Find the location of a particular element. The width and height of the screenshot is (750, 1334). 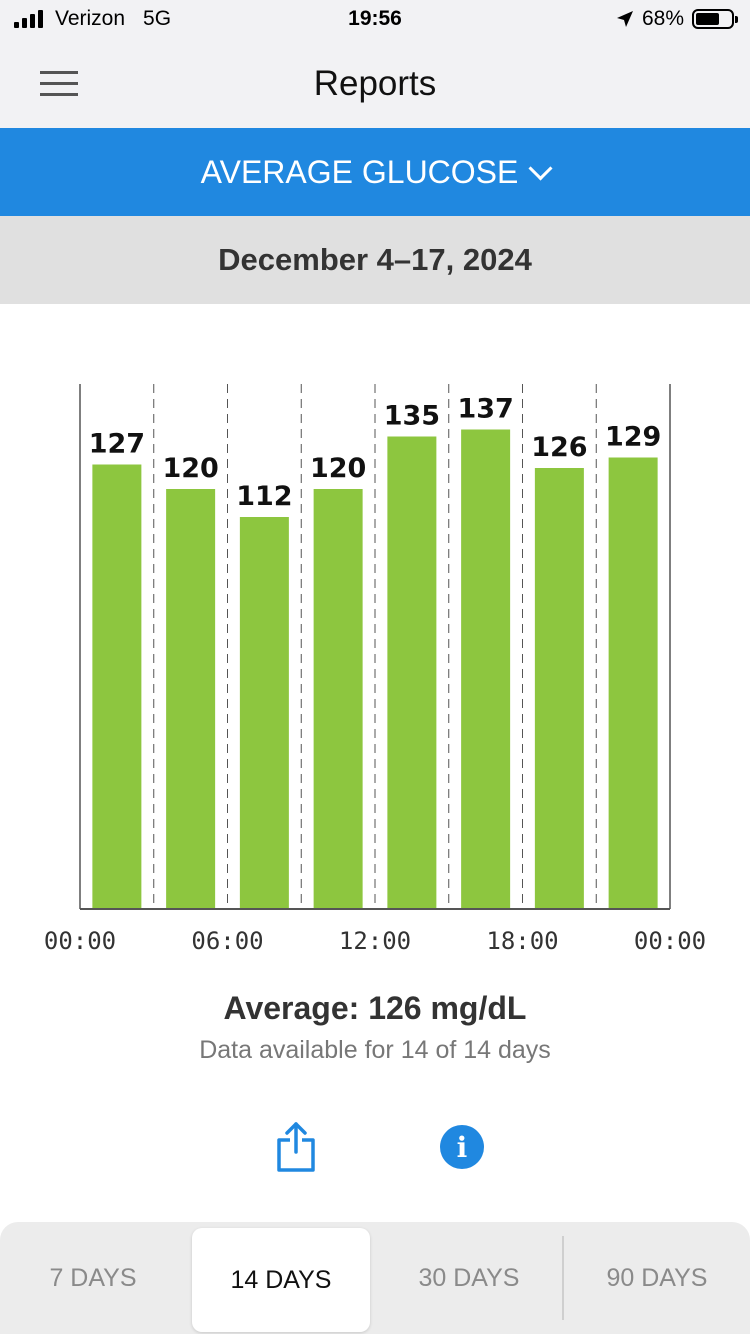

tab-30-days: 30 DAYS is located at coordinates (469, 1278).